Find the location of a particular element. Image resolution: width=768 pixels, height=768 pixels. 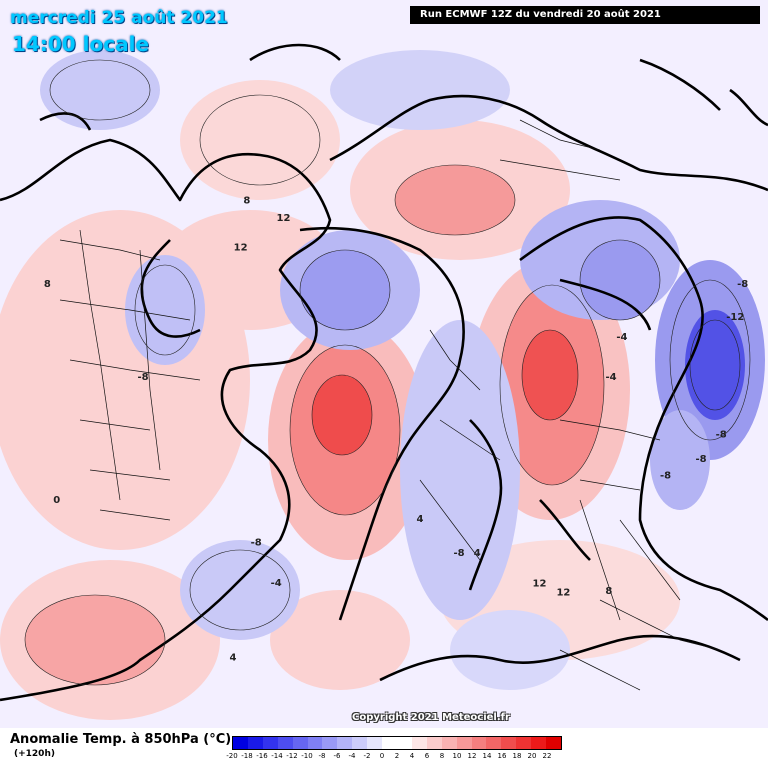

color-scale-tick: 22 is located at coordinates (547, 756).